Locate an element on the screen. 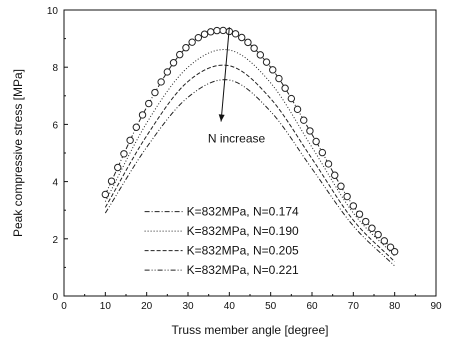 The height and width of the screenshot is (343, 452). x-tick-label: 70 is located at coordinates (354, 306).